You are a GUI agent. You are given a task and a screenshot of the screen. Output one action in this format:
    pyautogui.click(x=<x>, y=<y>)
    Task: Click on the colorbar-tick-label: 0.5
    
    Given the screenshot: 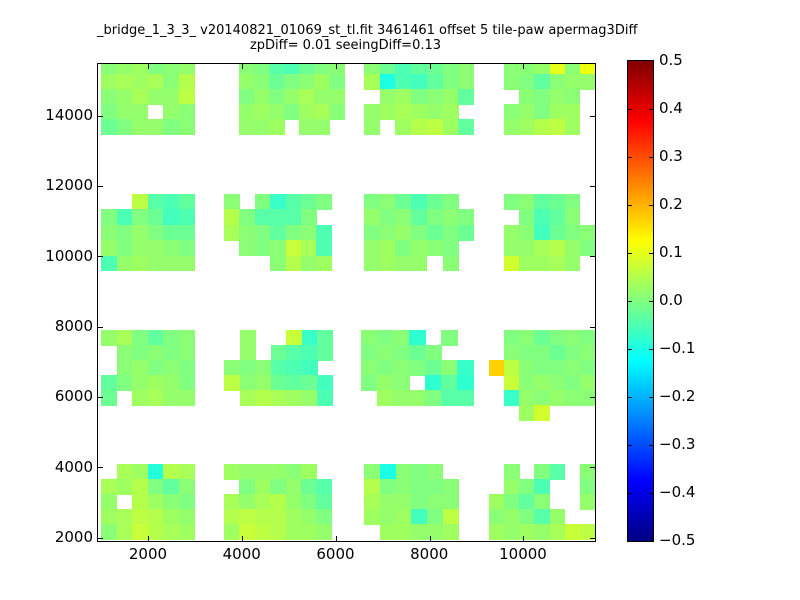 What is the action you would take?
    pyautogui.click(x=671, y=60)
    